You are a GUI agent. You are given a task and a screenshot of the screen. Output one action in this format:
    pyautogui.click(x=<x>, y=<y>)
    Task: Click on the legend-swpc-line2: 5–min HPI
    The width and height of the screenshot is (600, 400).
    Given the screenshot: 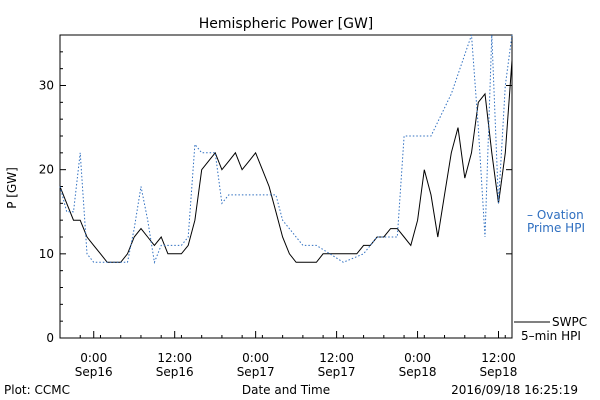 What is the action you would take?
    pyautogui.click(x=551, y=336)
    